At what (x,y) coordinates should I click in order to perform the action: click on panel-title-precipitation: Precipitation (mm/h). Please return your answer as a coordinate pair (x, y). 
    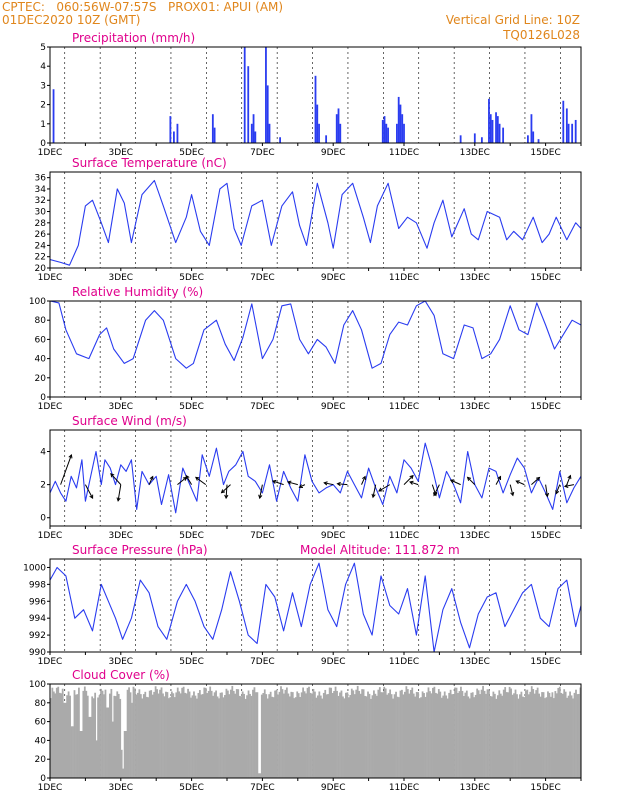
    Looking at the image, I should click on (133, 38).